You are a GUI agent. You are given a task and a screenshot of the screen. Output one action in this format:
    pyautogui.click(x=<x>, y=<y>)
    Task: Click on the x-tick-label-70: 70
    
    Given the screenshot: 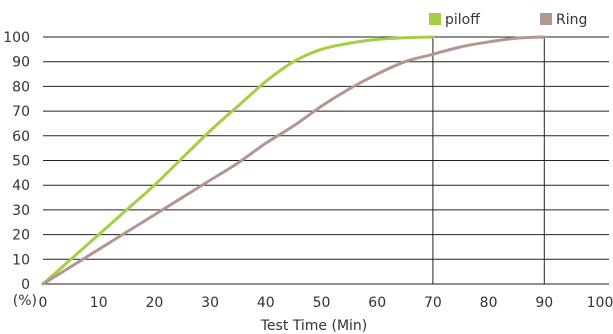 What is the action you would take?
    pyautogui.click(x=433, y=303)
    